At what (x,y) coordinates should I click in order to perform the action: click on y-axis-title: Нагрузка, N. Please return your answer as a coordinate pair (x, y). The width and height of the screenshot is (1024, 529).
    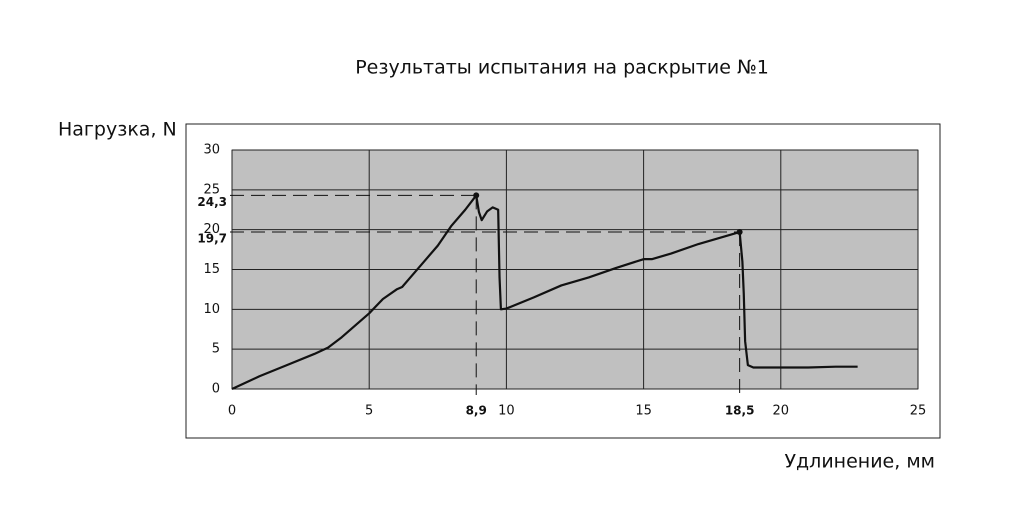
    Looking at the image, I should click on (117, 130).